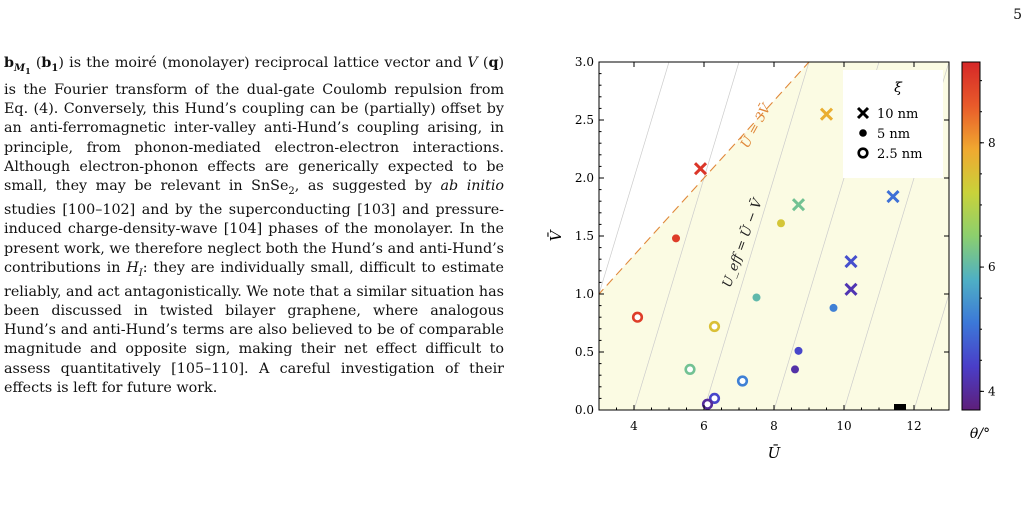  I want to click on legend-label: 2.5 nm, so click(900, 154).